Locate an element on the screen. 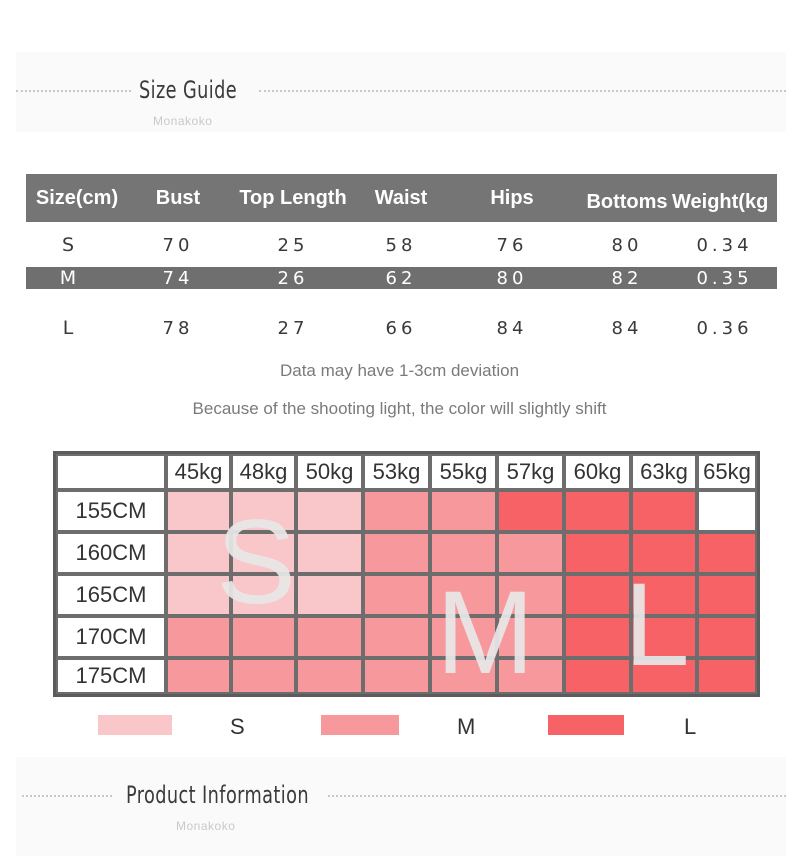  size-overlay-letter: L is located at coordinates (657, 625).